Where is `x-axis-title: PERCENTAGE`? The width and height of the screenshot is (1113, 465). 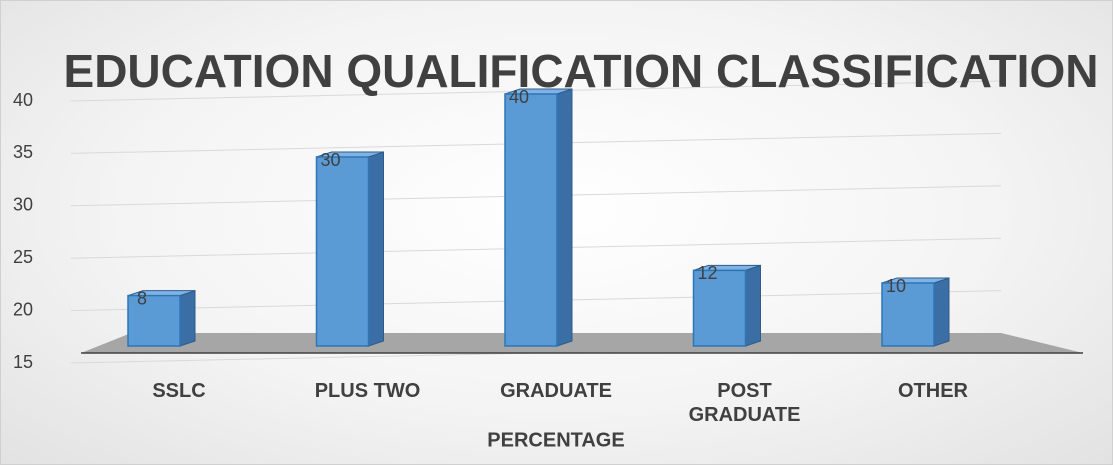
x-axis-title: PERCENTAGE is located at coordinates (555, 440).